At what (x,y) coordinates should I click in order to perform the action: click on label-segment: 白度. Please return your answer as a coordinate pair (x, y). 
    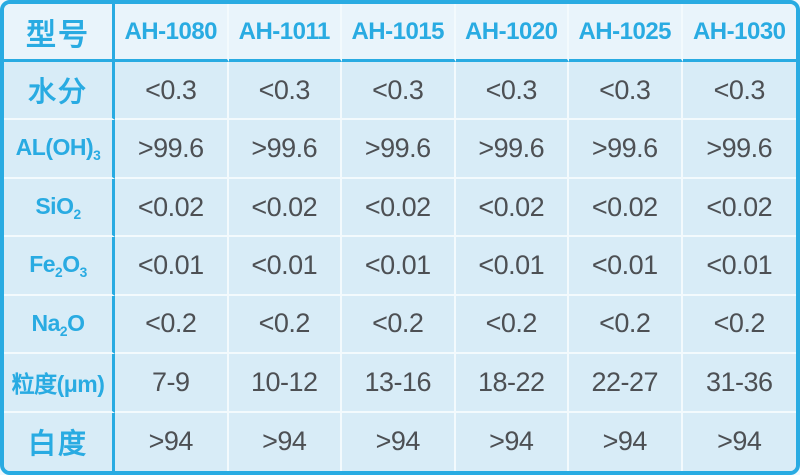
    Looking at the image, I should click on (57, 443).